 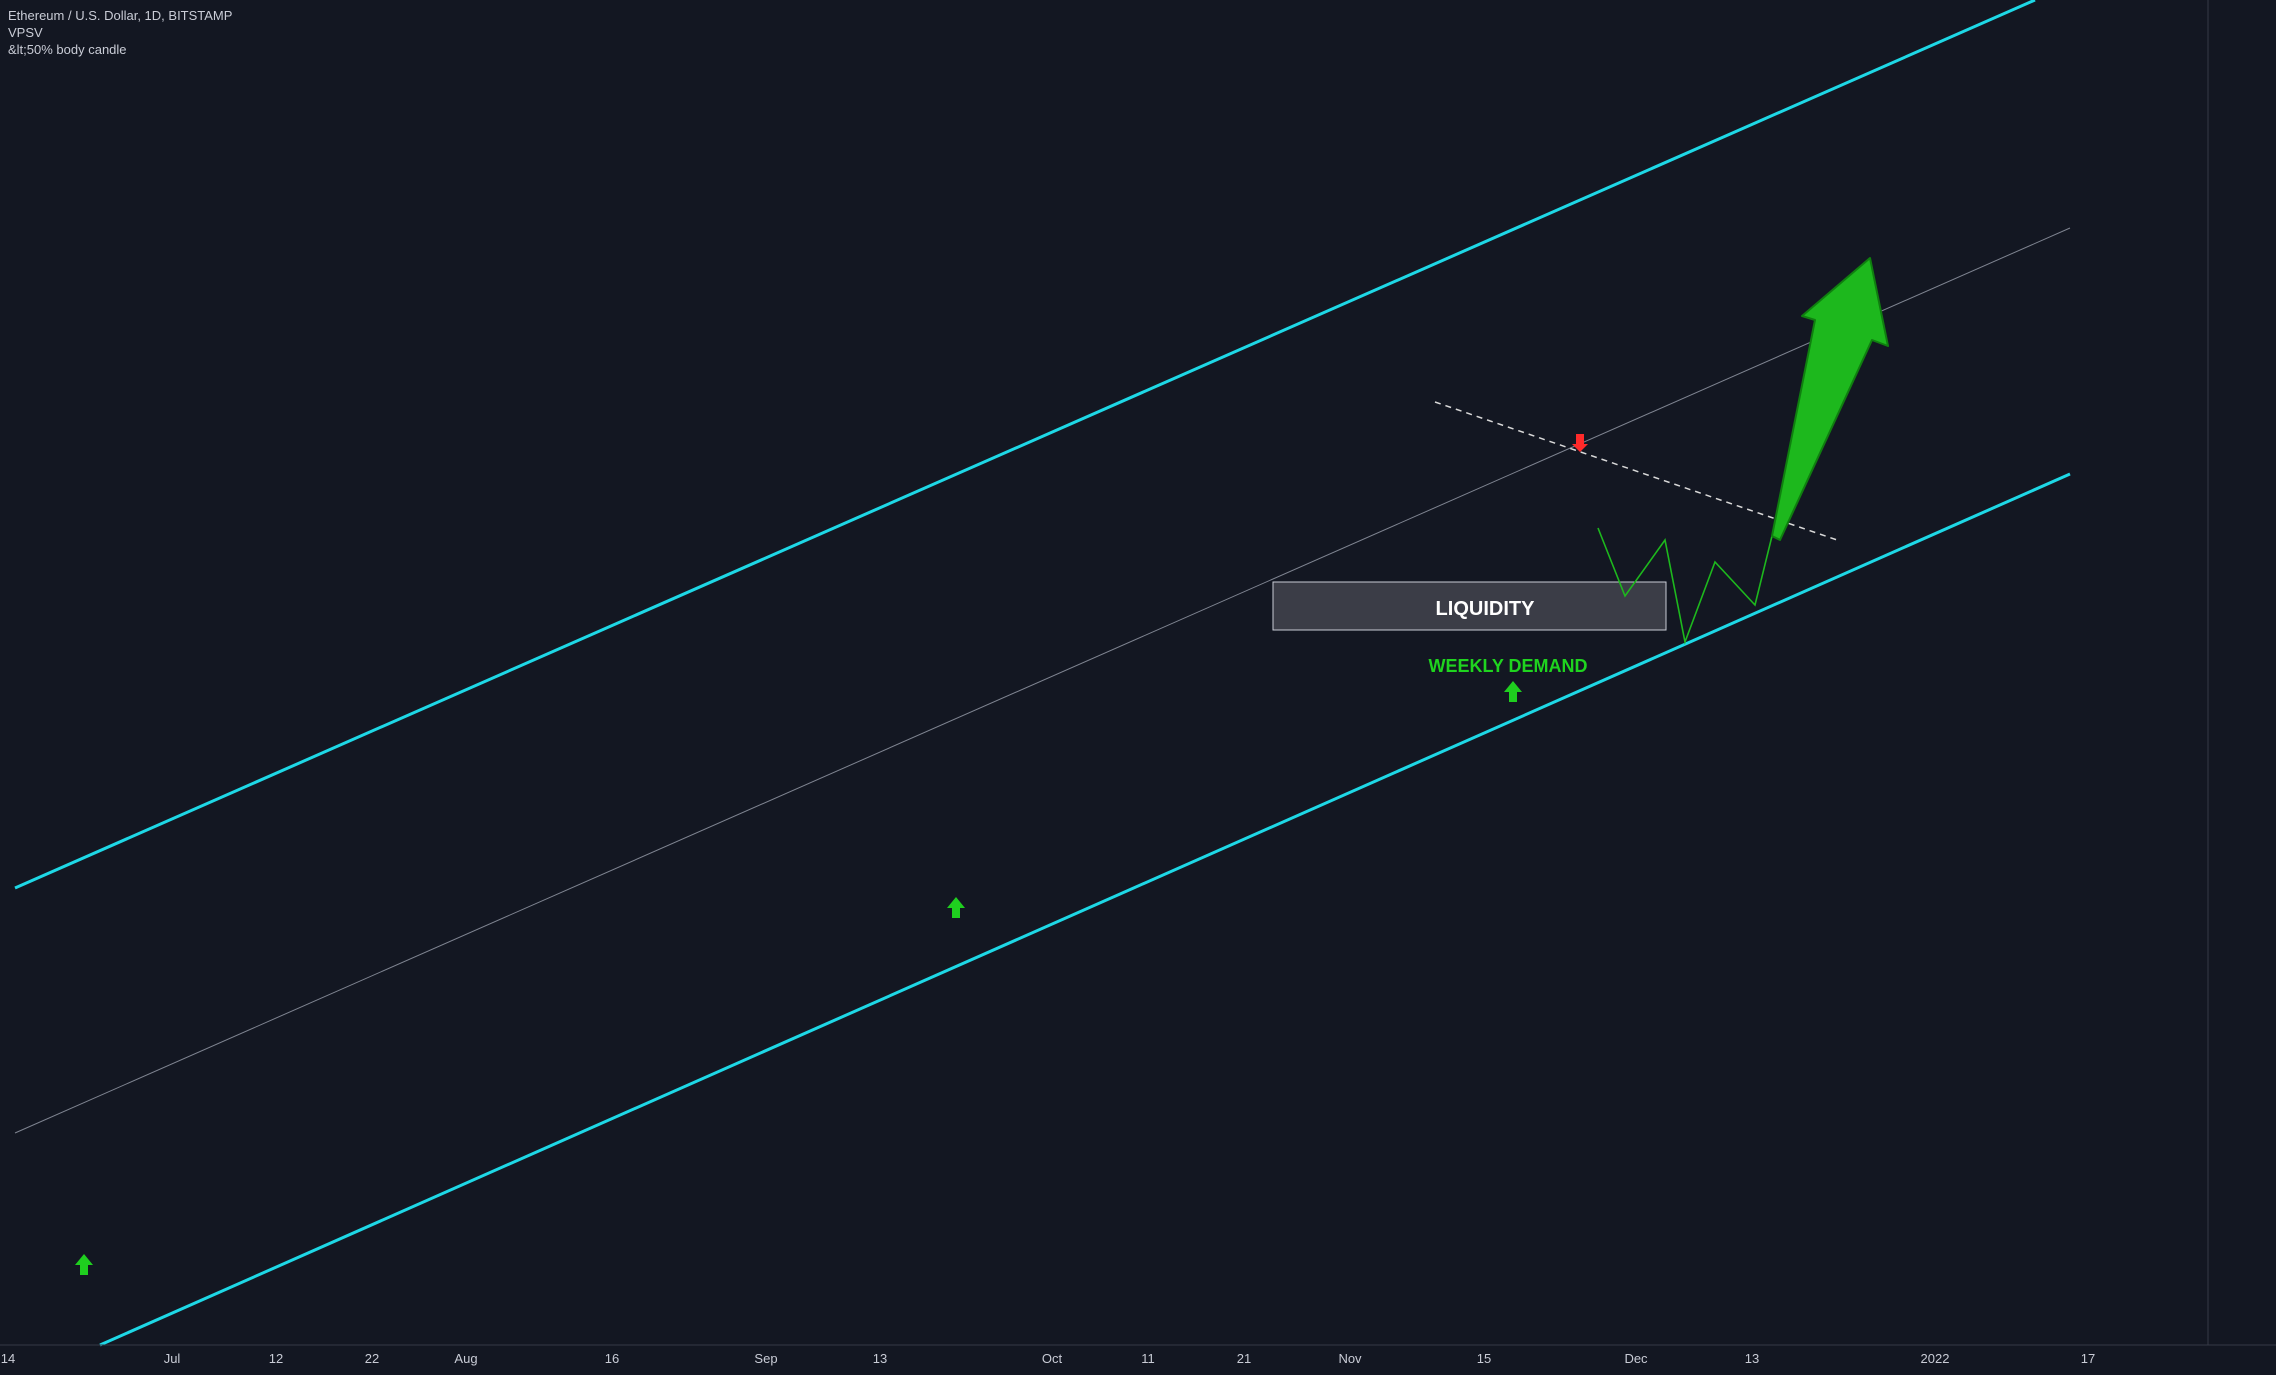 What do you see at coordinates (1636, 1358) in the screenshot?
I see `time-tick-label: Dec` at bounding box center [1636, 1358].